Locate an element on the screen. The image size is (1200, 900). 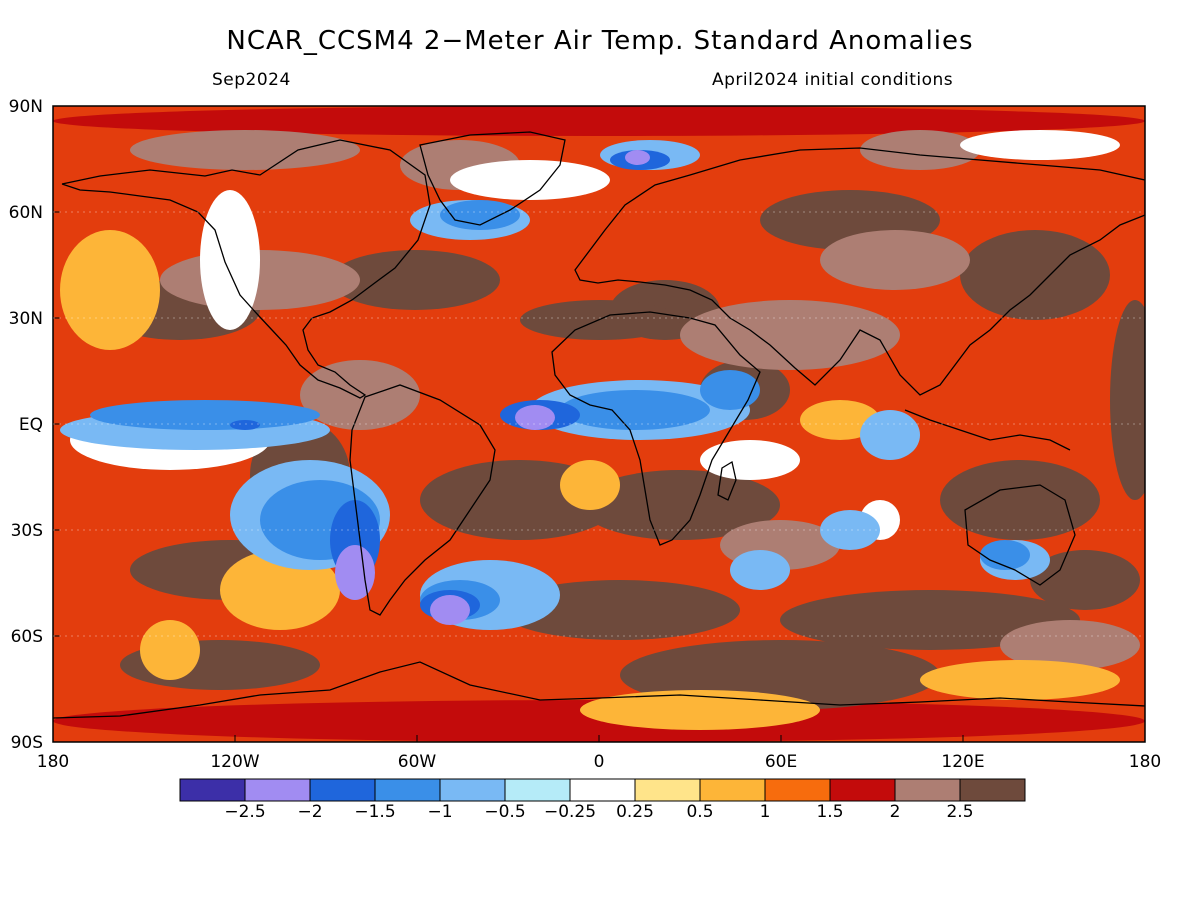
lon-label: 120W is located at coordinates (234, 762).